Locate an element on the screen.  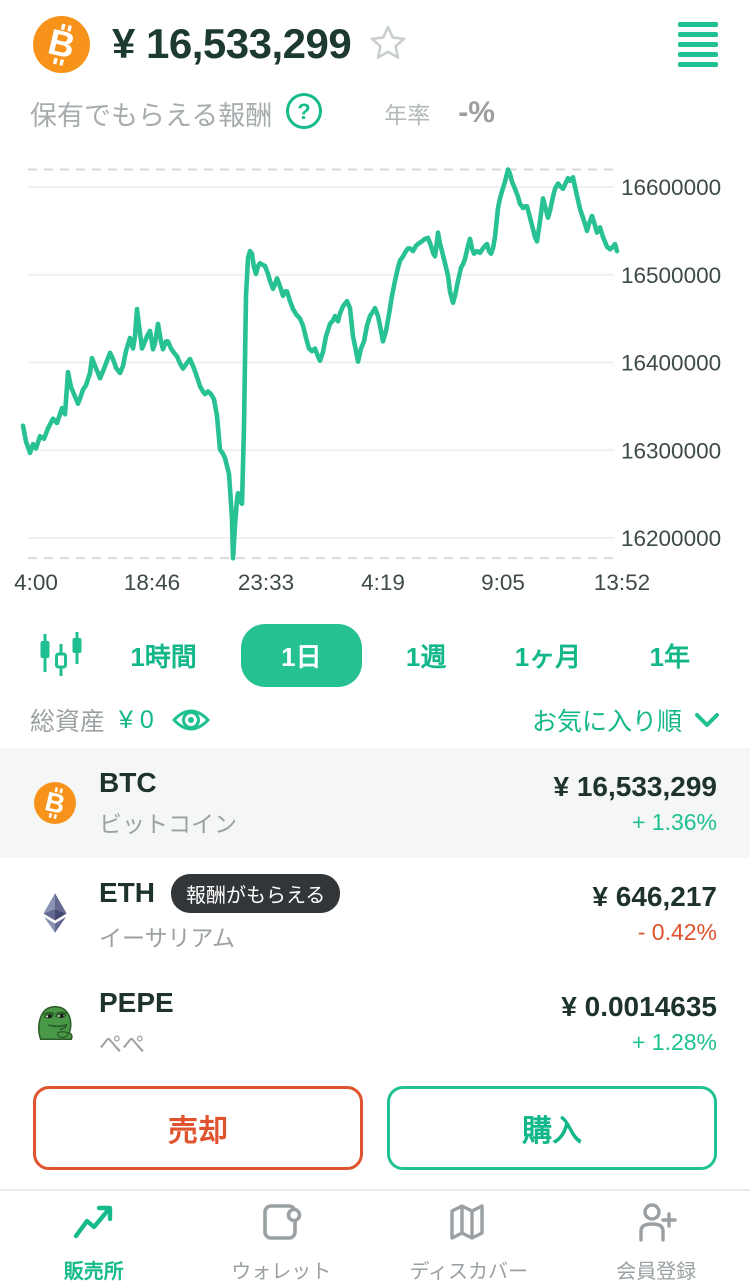
bitcoin-icon: B is located at coordinates (55, 803).